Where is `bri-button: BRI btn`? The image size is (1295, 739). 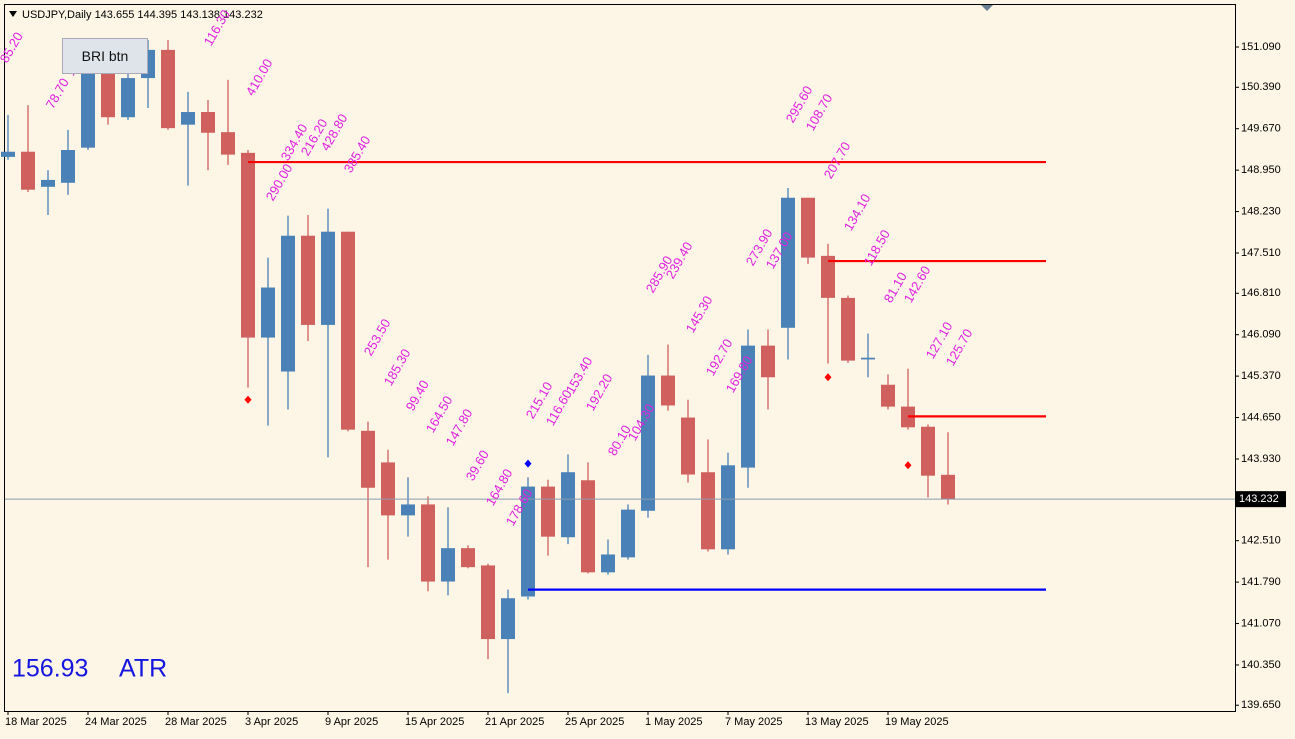
bri-button: BRI btn is located at coordinates (105, 56).